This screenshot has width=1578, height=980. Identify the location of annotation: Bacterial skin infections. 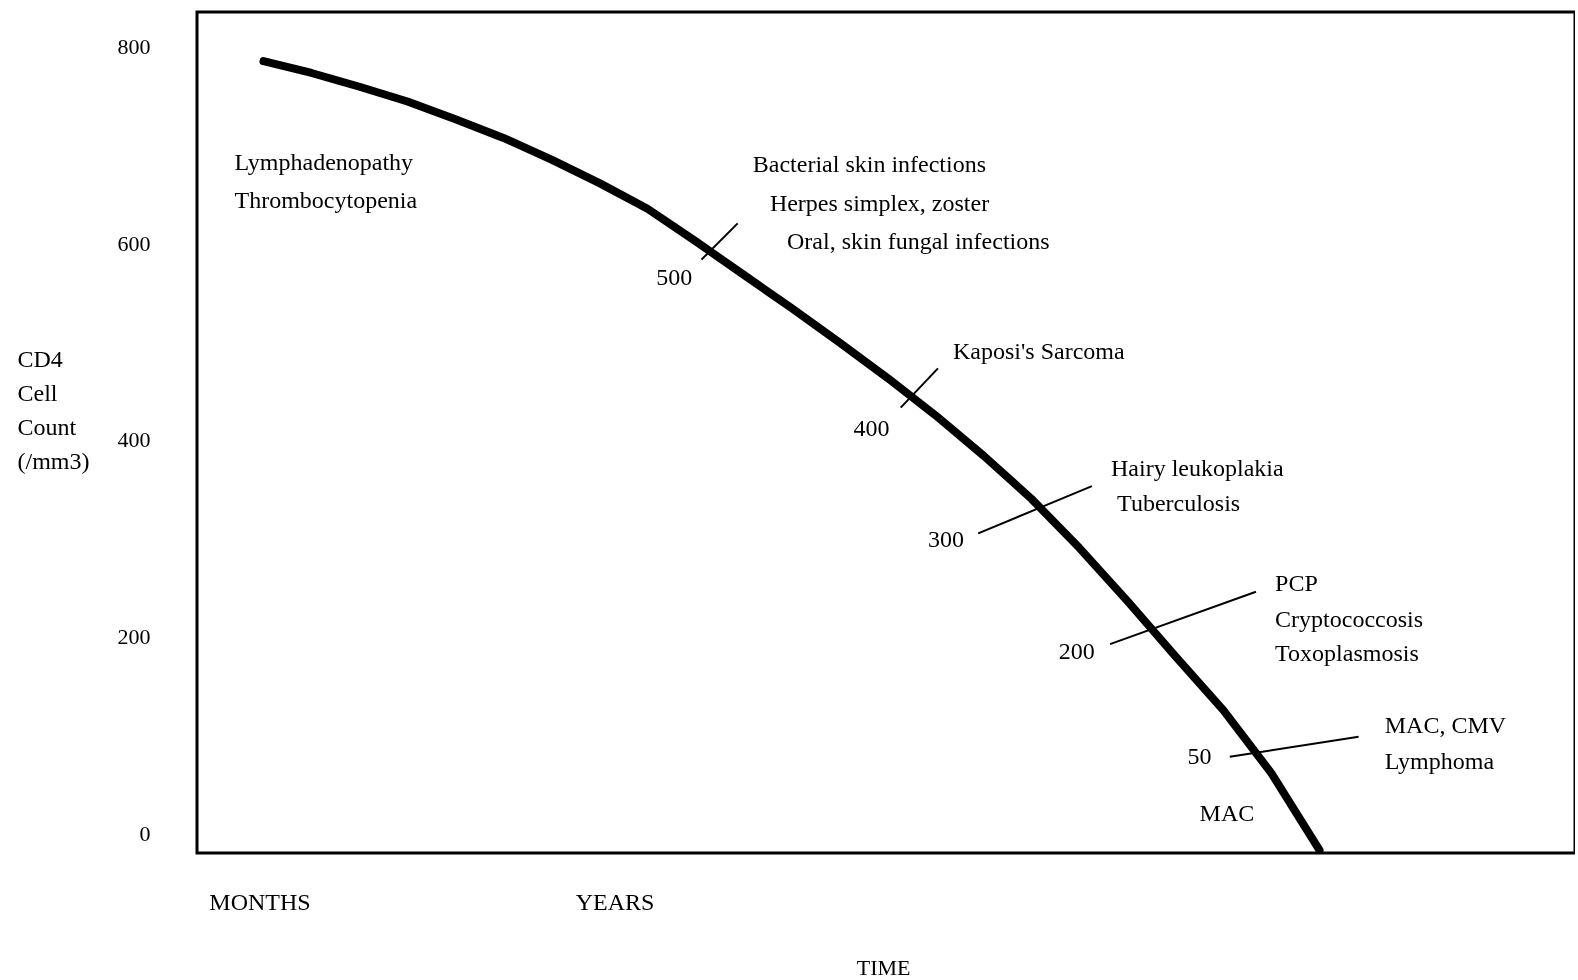
(869, 164).